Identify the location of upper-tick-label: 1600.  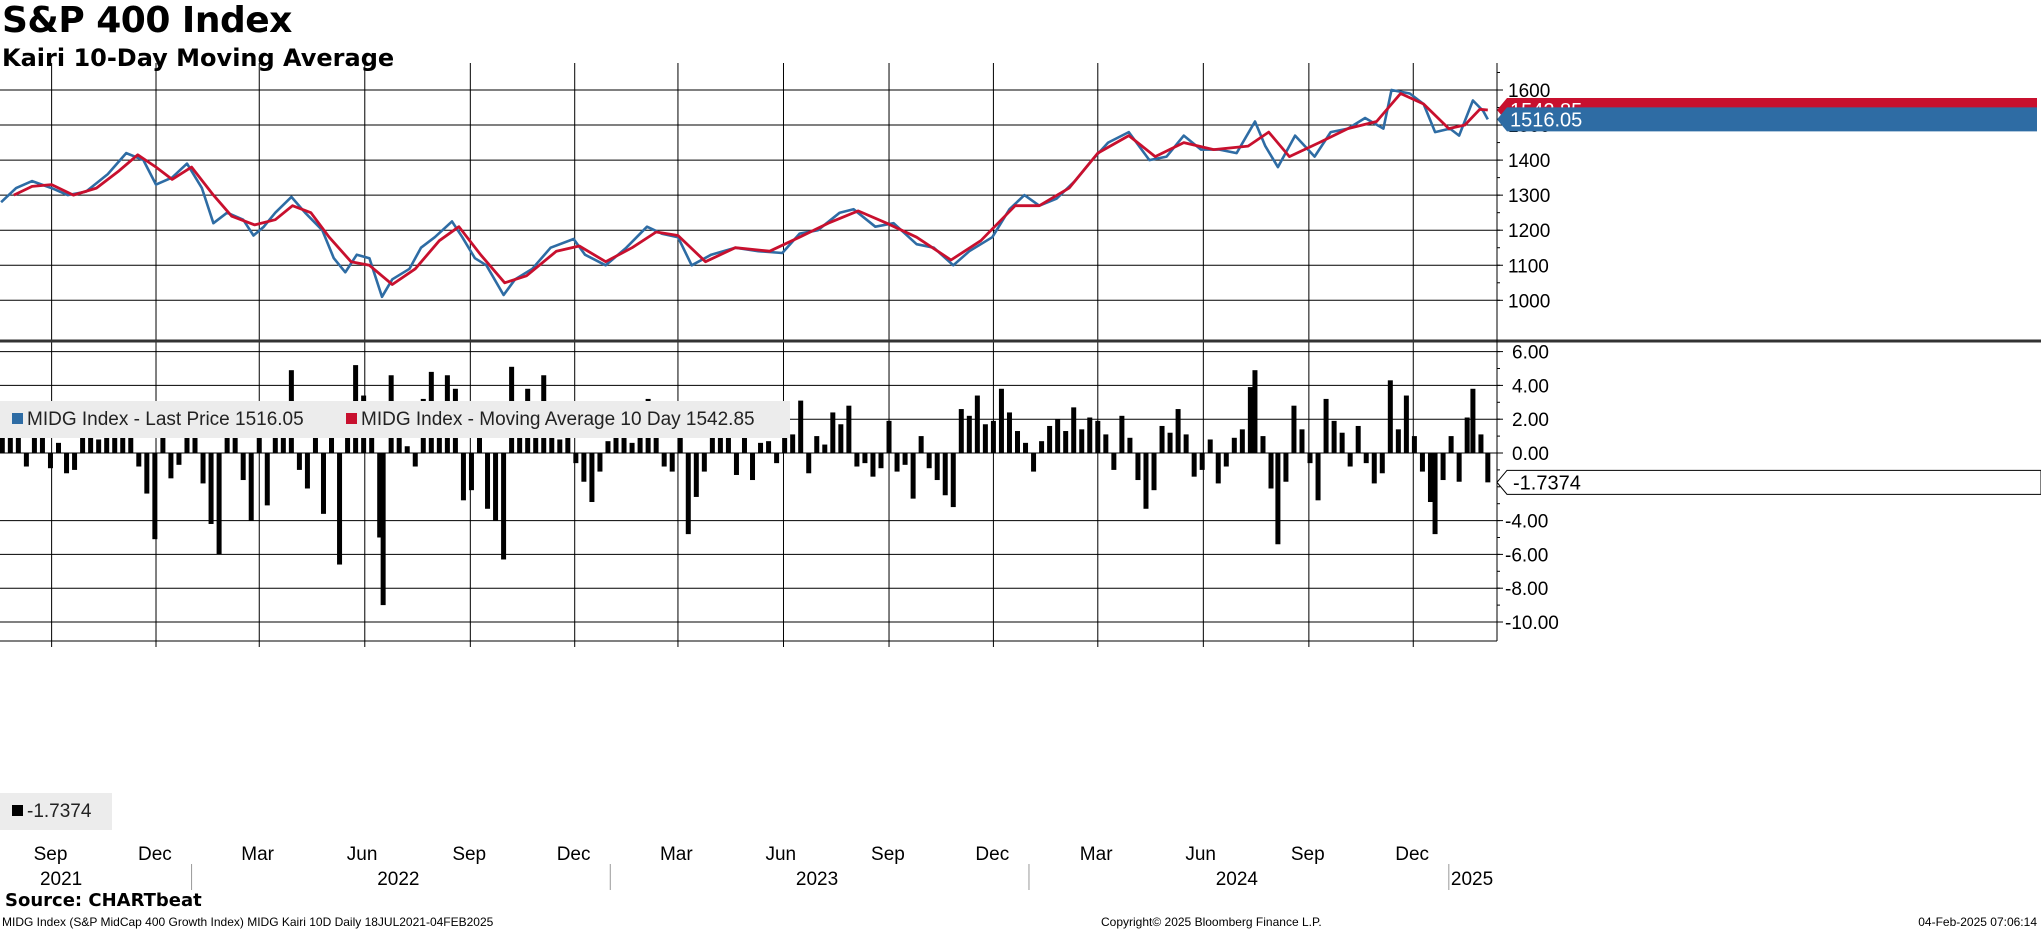
(1529, 91).